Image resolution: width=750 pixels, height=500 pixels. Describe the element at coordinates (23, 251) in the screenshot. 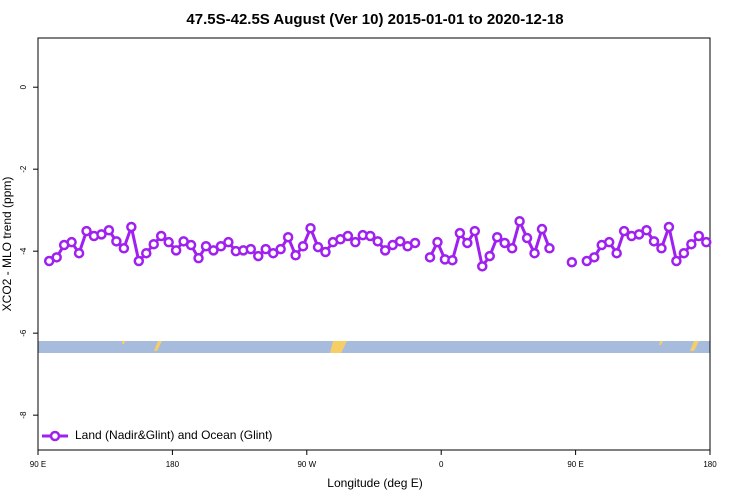

I see `y-tick-label: -4` at that location.